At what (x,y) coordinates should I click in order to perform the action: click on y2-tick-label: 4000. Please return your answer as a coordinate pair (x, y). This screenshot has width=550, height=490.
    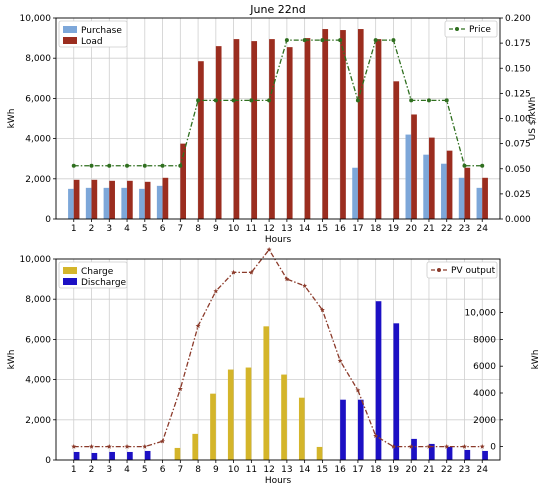
    Looking at the image, I should click on (484, 394).